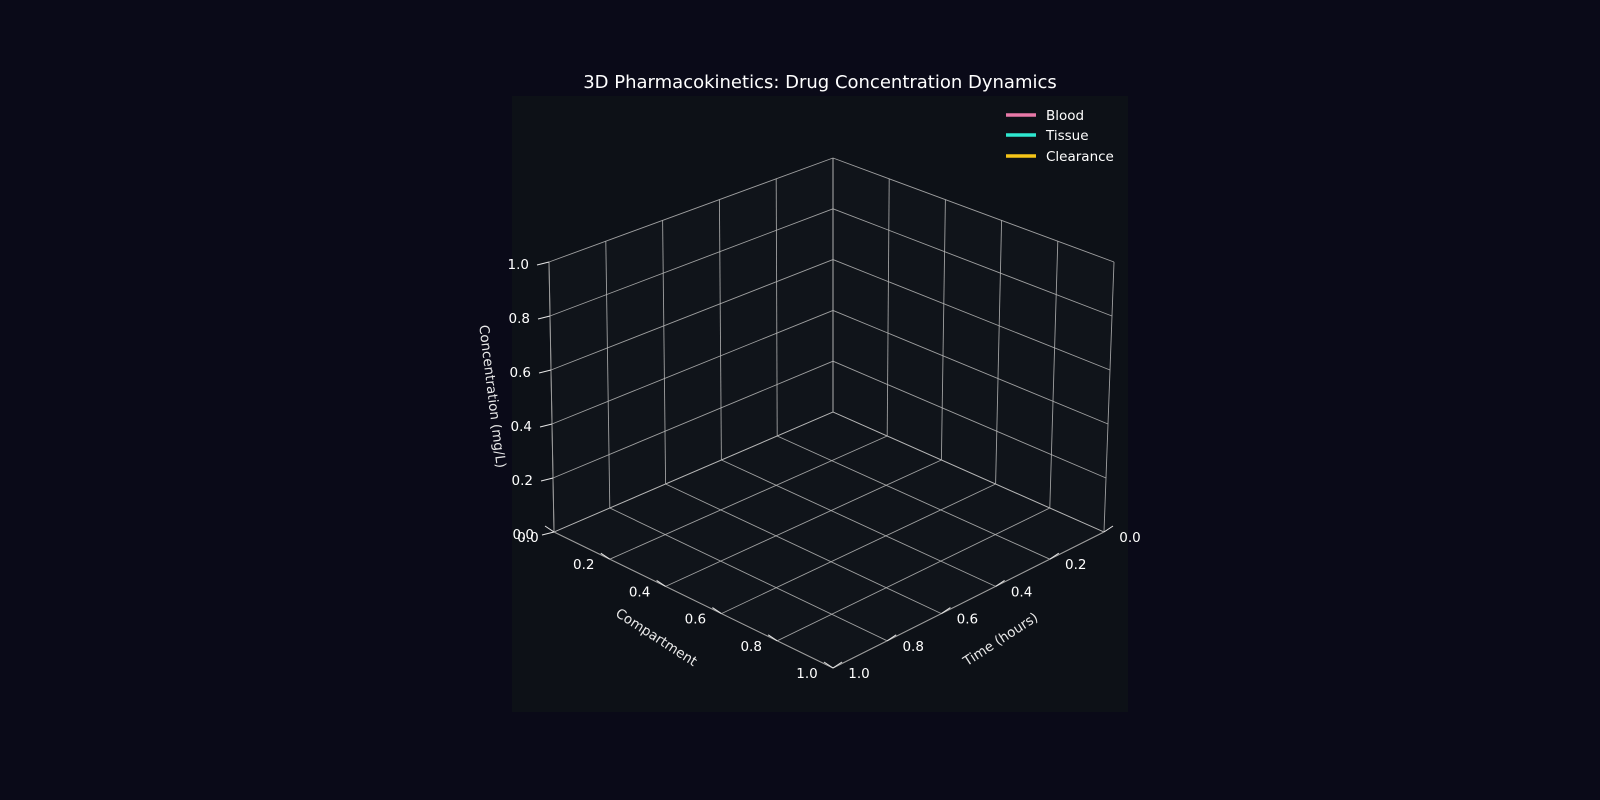  I want to click on legend-entry-clearance: Clearance, so click(1060, 157).